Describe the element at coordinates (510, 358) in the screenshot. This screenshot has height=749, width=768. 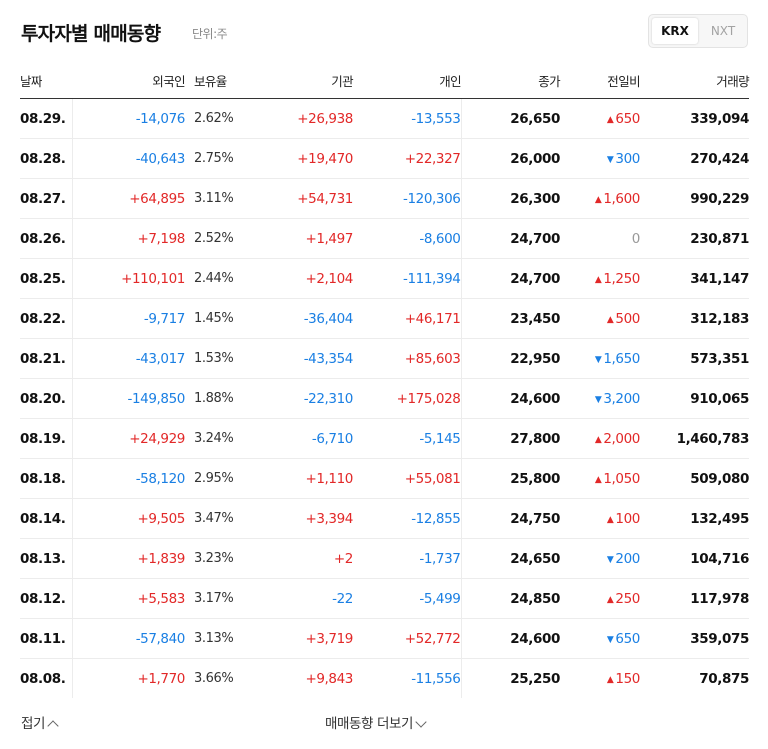
I see `row-close-price: 22,950` at that location.